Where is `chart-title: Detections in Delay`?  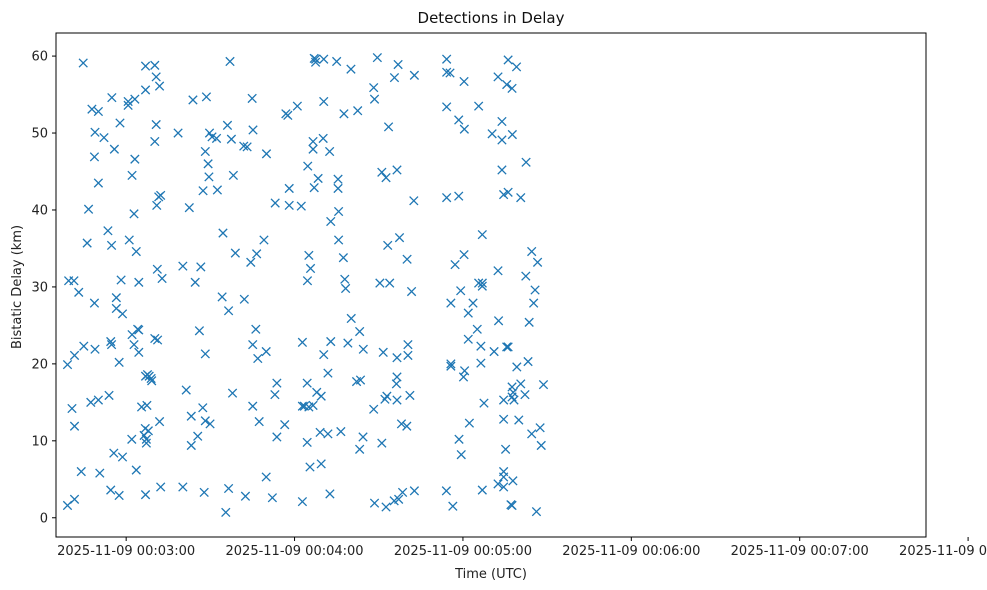
chart-title: Detections in Delay is located at coordinates (491, 18).